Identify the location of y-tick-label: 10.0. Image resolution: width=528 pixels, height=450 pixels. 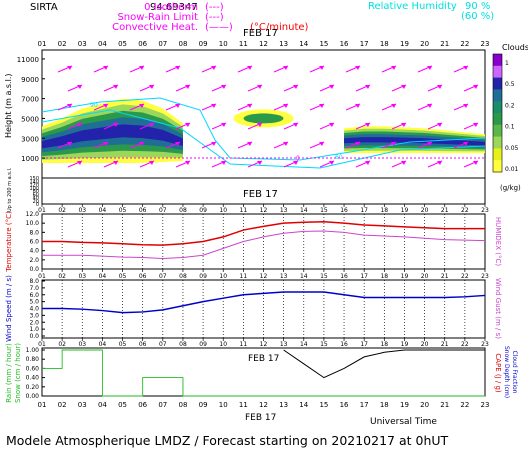
(33, 223).